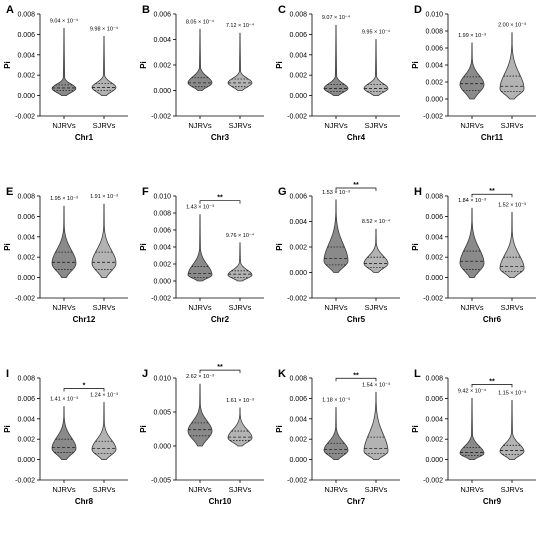 This screenshot has height=546, width=550. I want to click on chromosome-label: Chr7, so click(356, 501).